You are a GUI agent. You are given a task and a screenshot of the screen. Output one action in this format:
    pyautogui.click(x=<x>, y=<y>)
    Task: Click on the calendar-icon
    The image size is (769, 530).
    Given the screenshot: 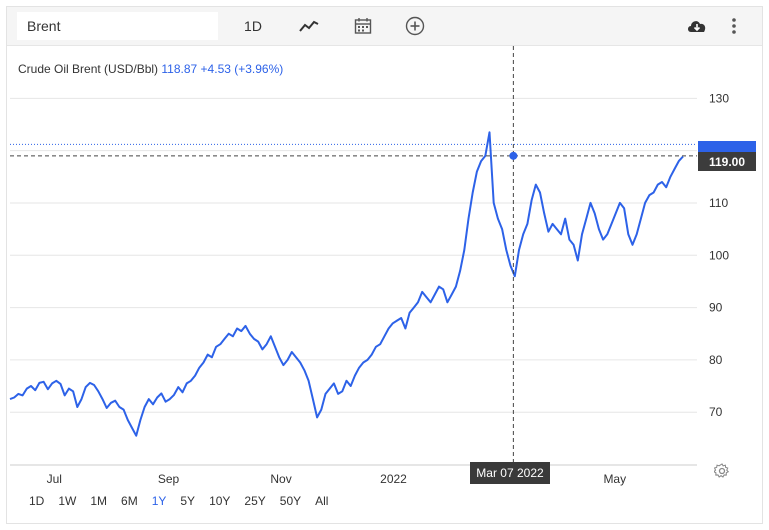 What is the action you would take?
    pyautogui.click(x=363, y=26)
    